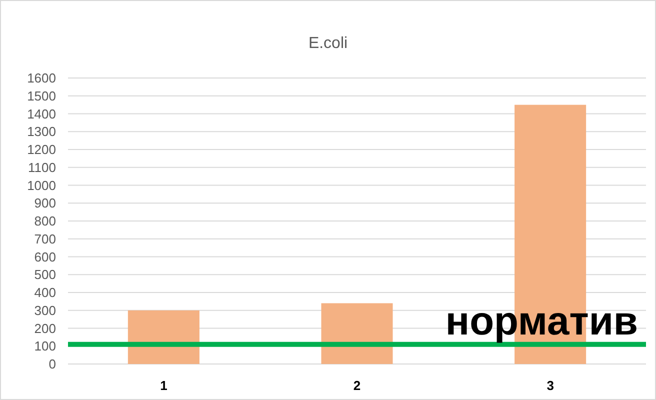  What do you see at coordinates (328, 43) in the screenshot?
I see `chart-title: E.coli` at bounding box center [328, 43].